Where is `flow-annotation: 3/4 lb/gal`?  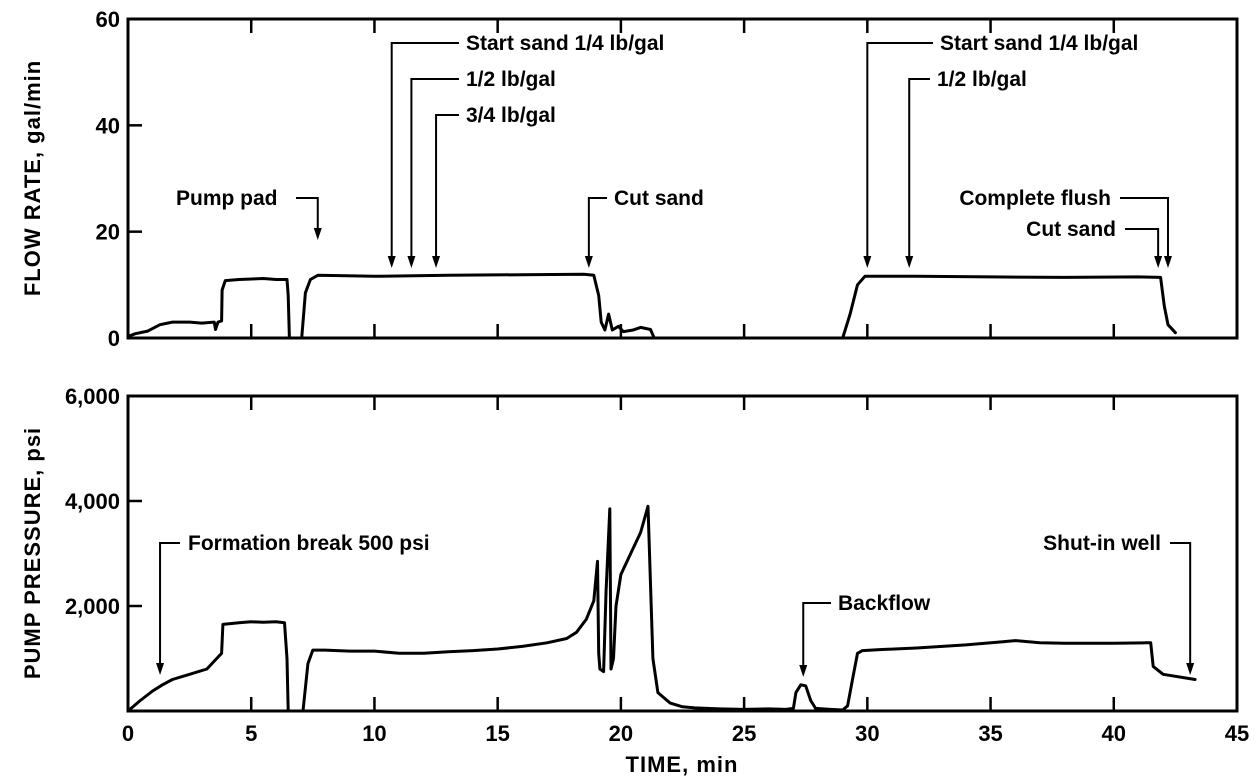 flow-annotation: 3/4 lb/gal is located at coordinates (494, 186).